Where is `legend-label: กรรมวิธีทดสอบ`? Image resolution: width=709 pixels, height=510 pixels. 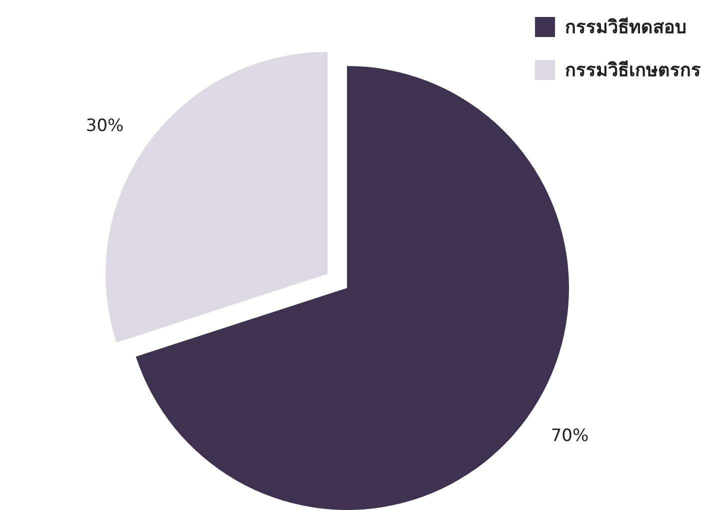
legend-label: กรรมวิธีทดสอบ is located at coordinates (625, 28).